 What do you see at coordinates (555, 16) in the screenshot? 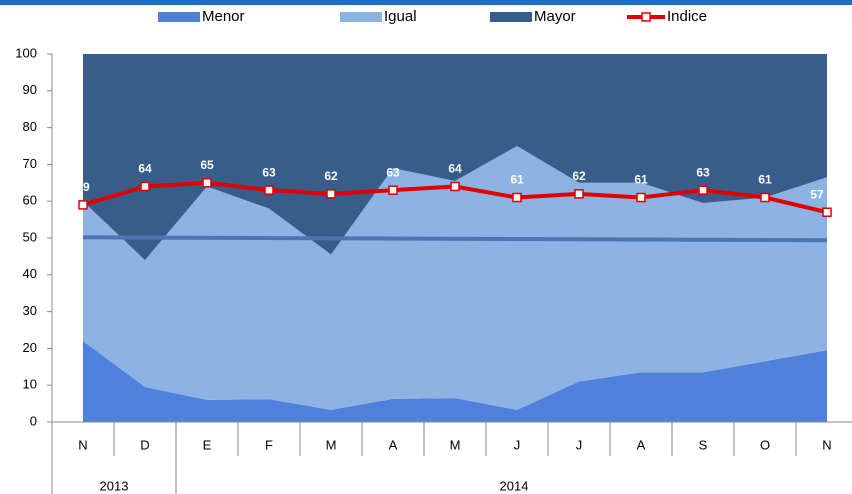
I see `legend-label: Mayor` at bounding box center [555, 16].